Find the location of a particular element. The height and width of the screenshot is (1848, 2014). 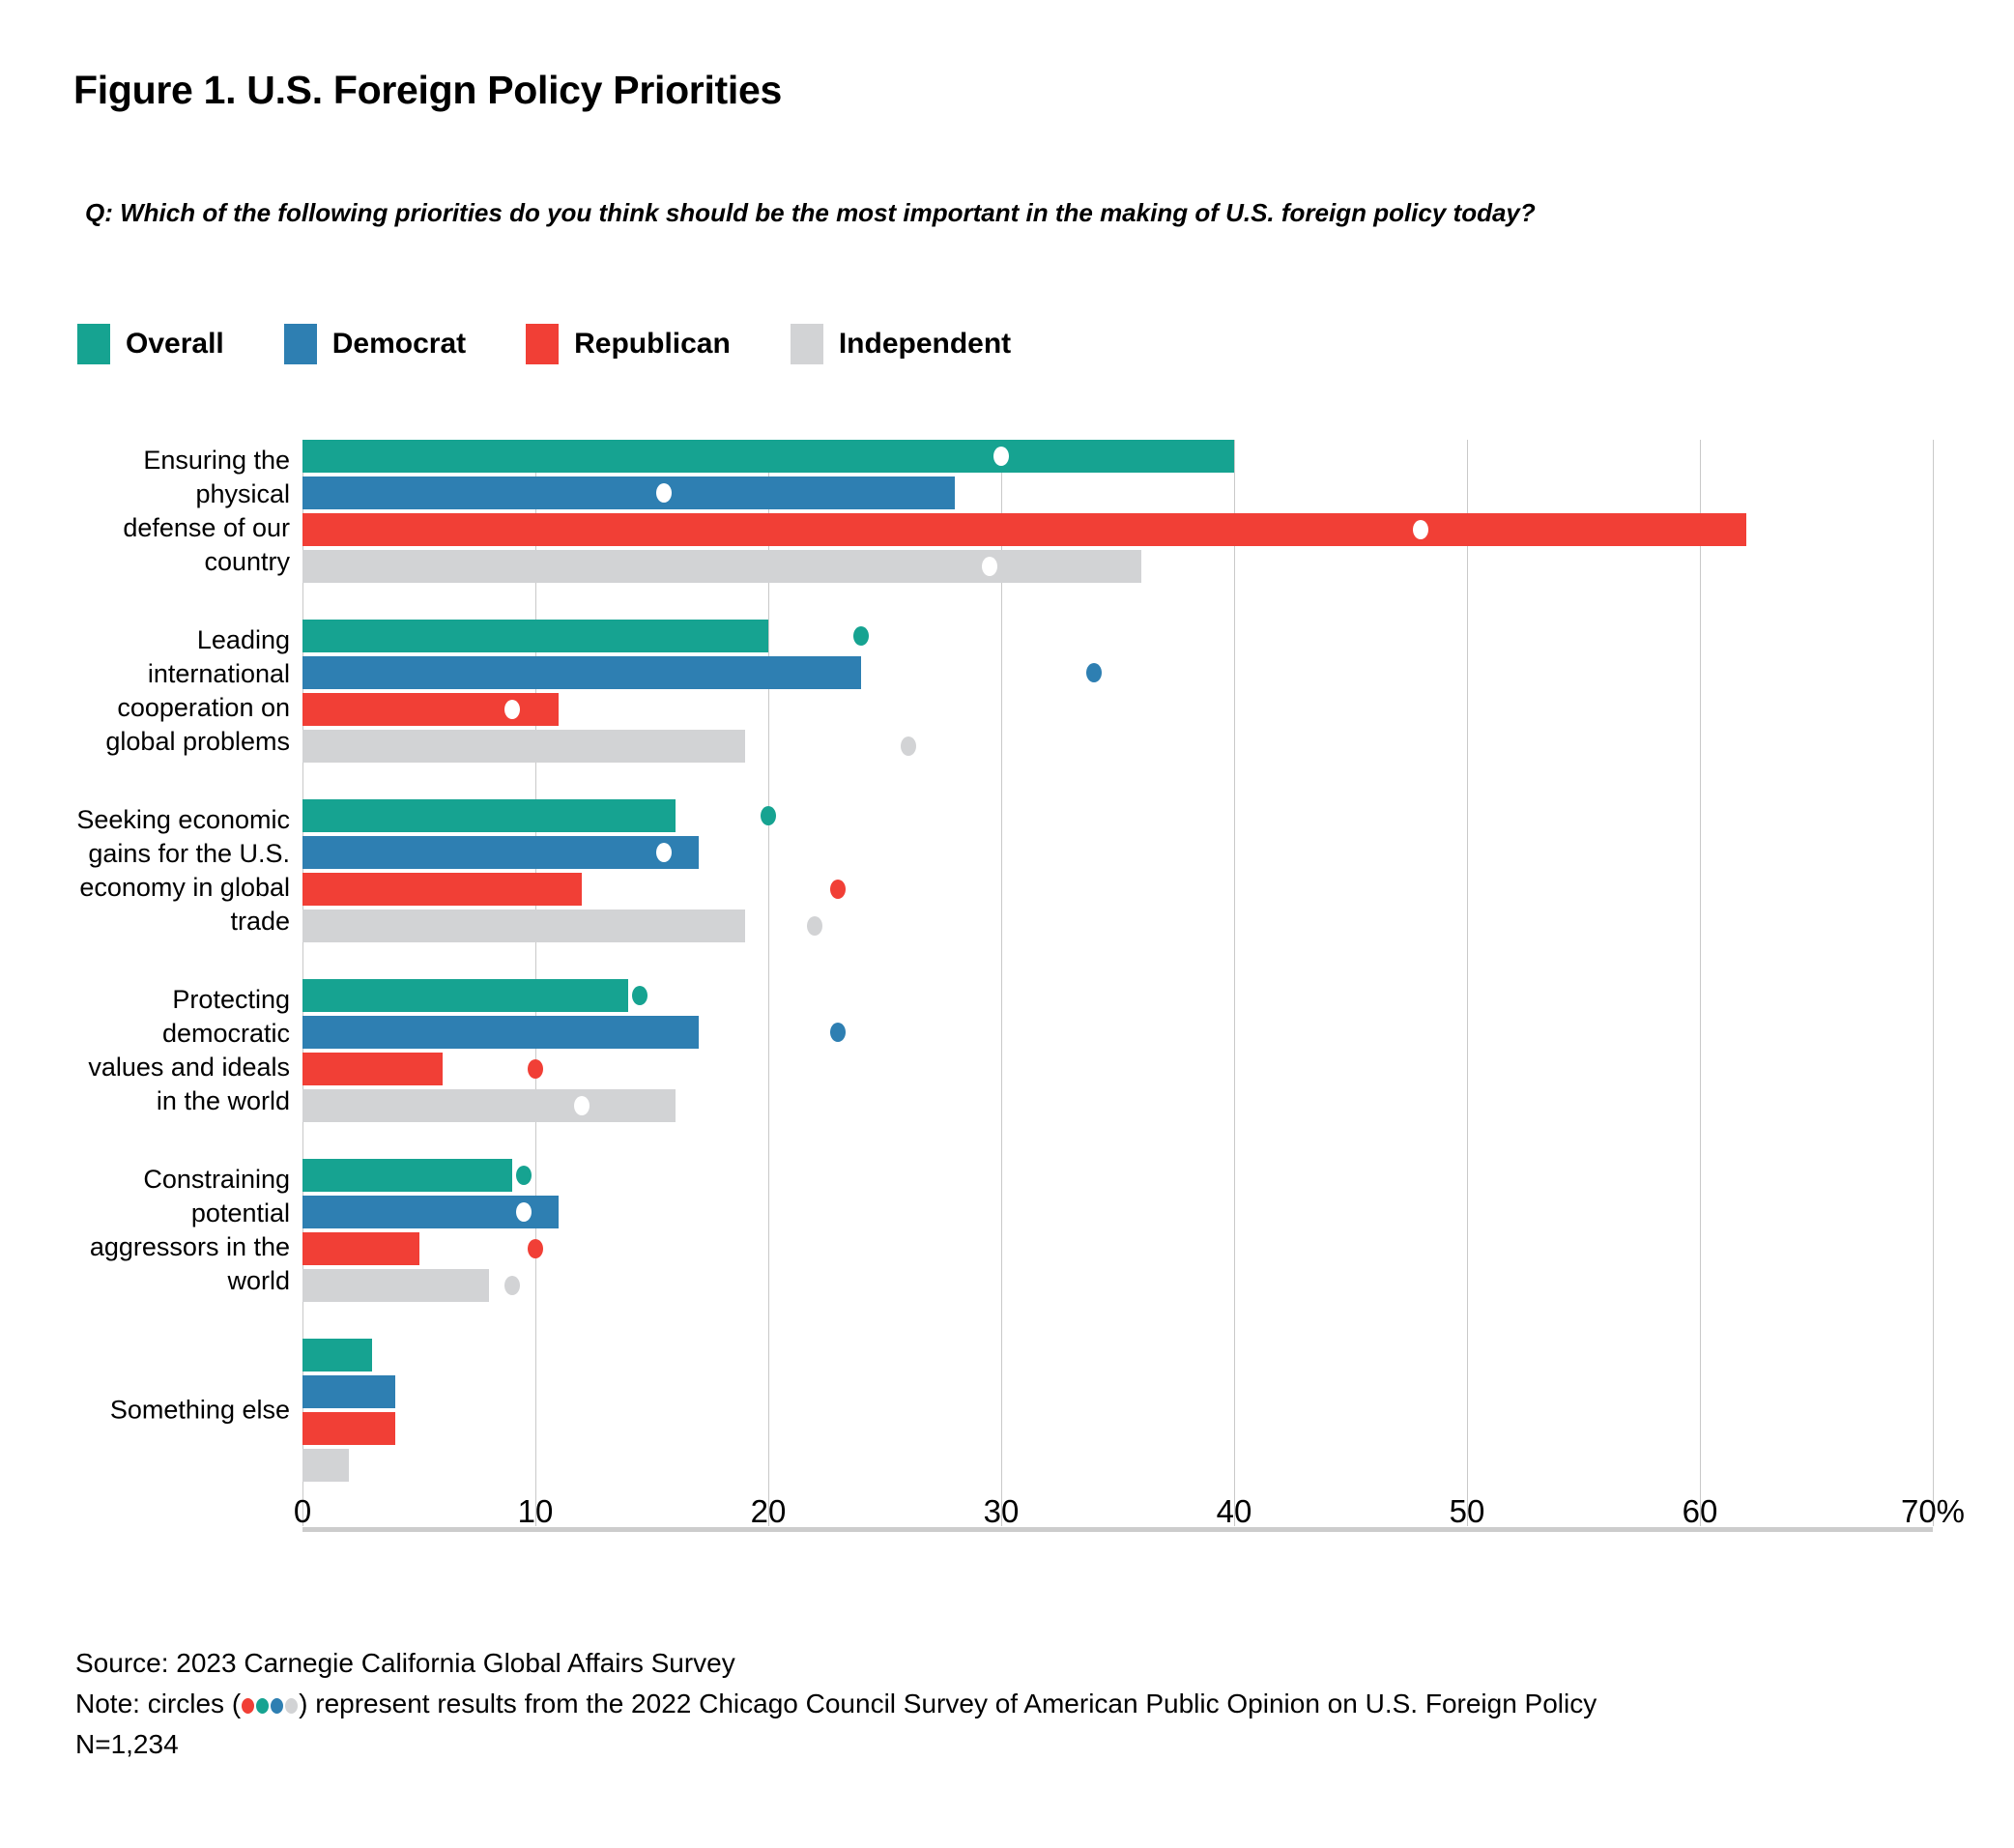

x-tick-label-30: 30 is located at coordinates (1001, 1511).